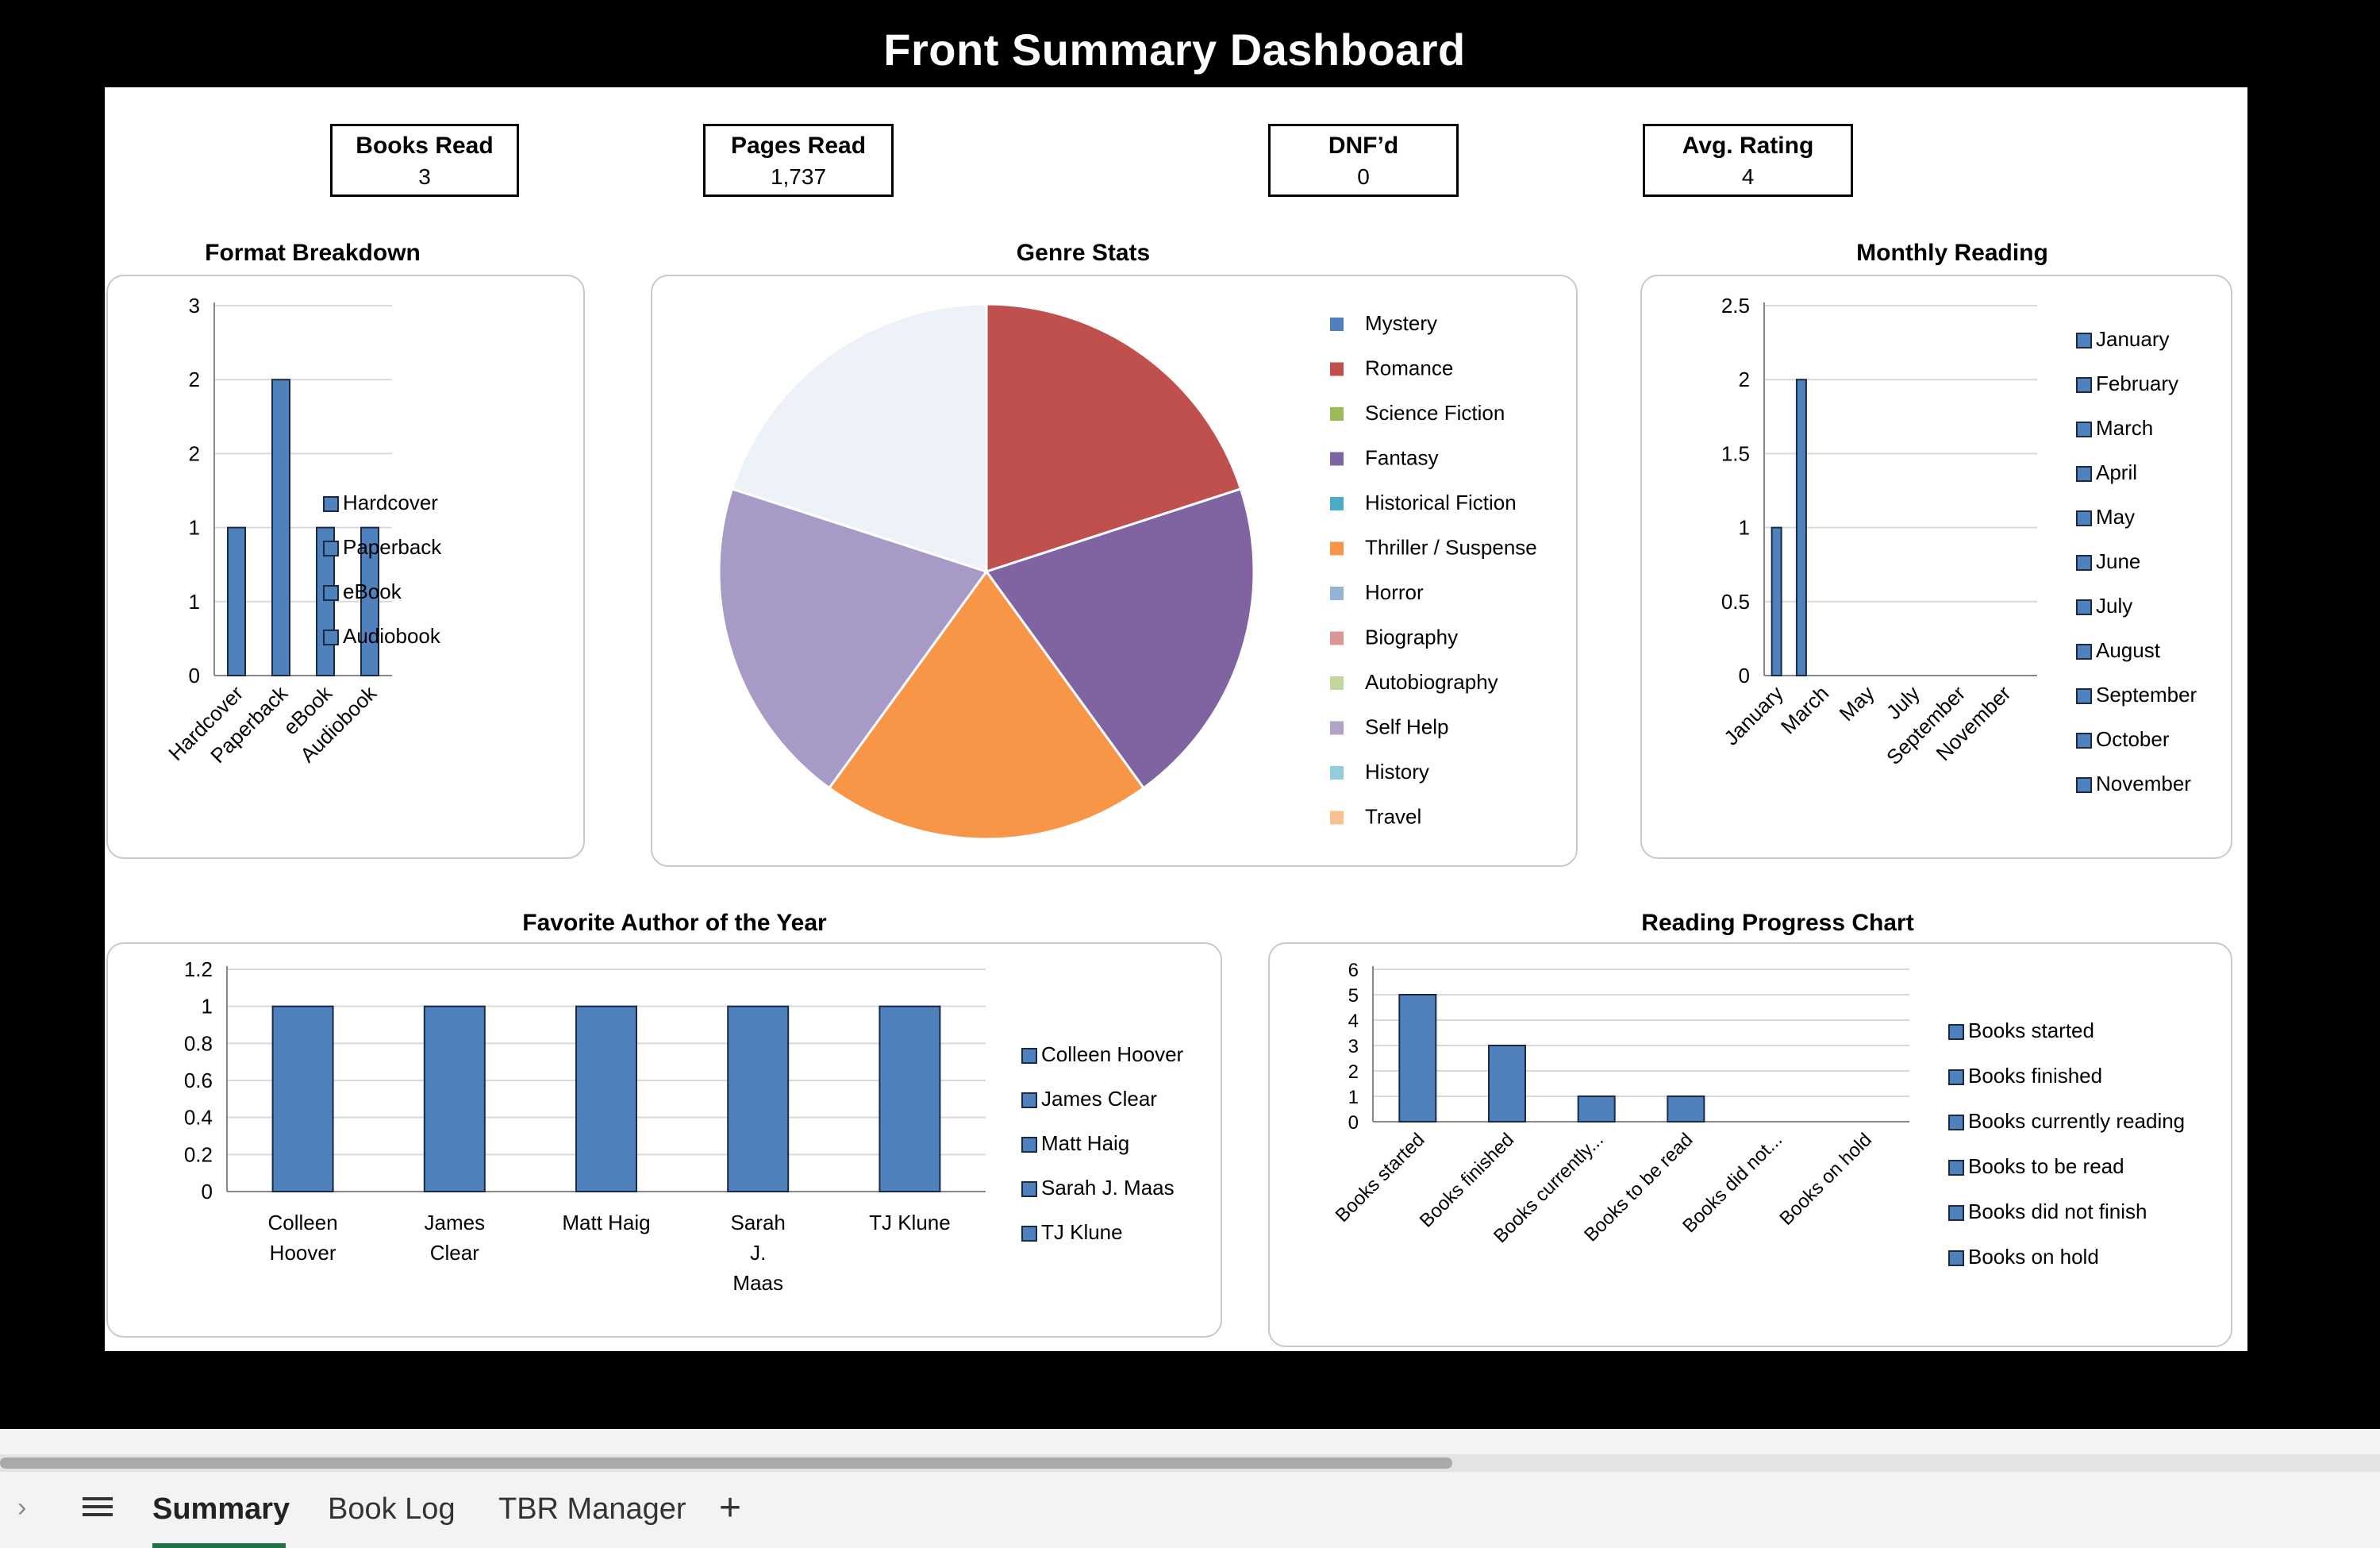  I want to click on x-tick-label: Colleen, so click(303, 1222).